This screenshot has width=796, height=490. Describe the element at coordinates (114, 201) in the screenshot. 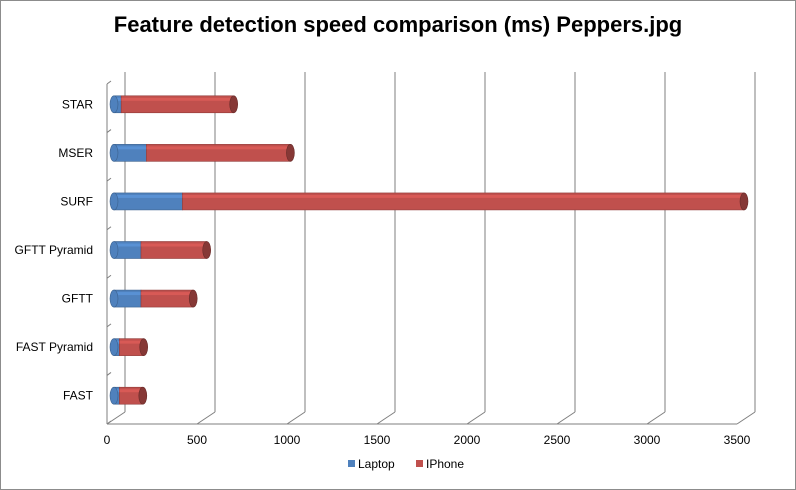

I see `bar-laptop-surf-start-cap` at that location.